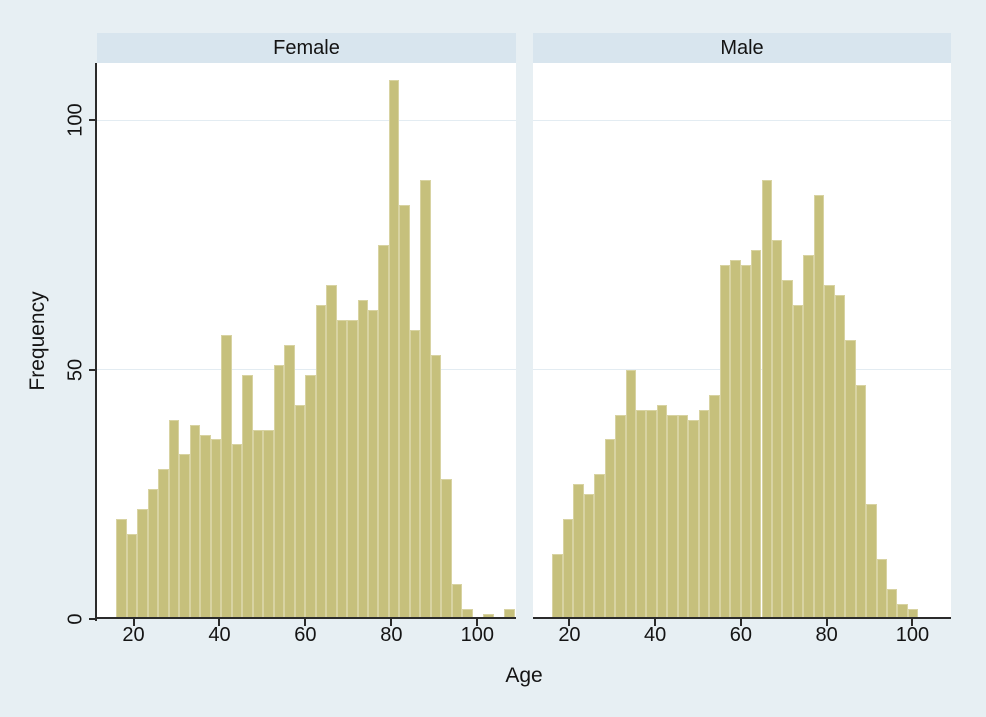  Describe the element at coordinates (96, 342) in the screenshot. I see `y-axis-line` at that location.